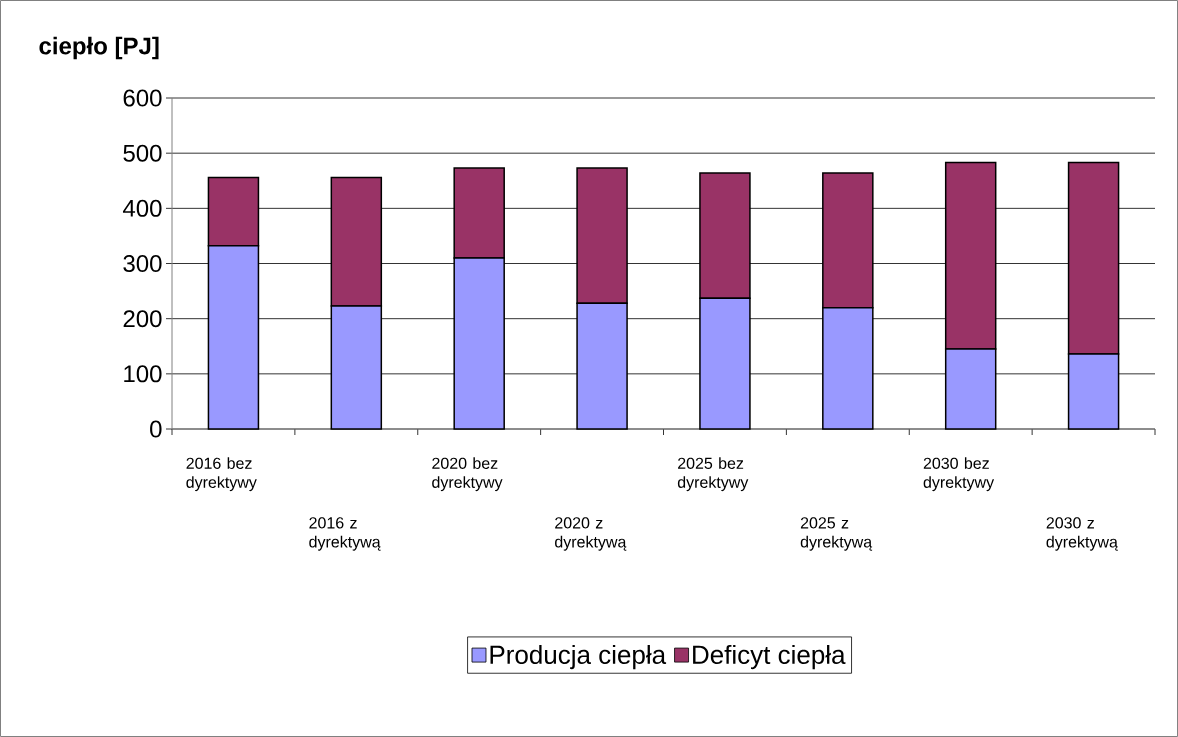 Image resolution: width=1178 pixels, height=737 pixels. I want to click on x-tick-label: 2030 z dyrektywą, so click(1082, 534).